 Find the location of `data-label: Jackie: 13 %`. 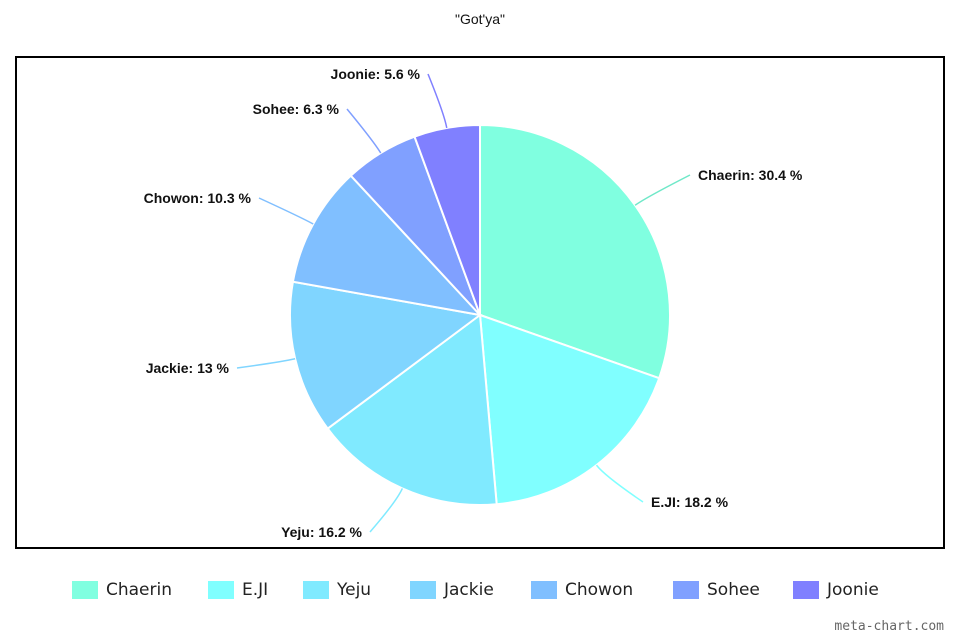

data-label: Jackie: 13 % is located at coordinates (188, 368).